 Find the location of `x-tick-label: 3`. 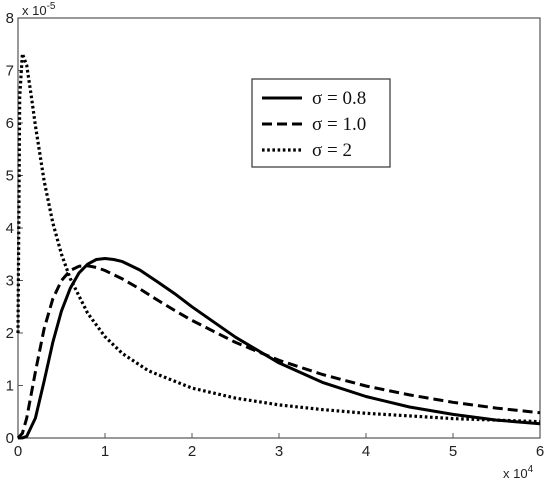

x-tick-label: 3 is located at coordinates (279, 451).